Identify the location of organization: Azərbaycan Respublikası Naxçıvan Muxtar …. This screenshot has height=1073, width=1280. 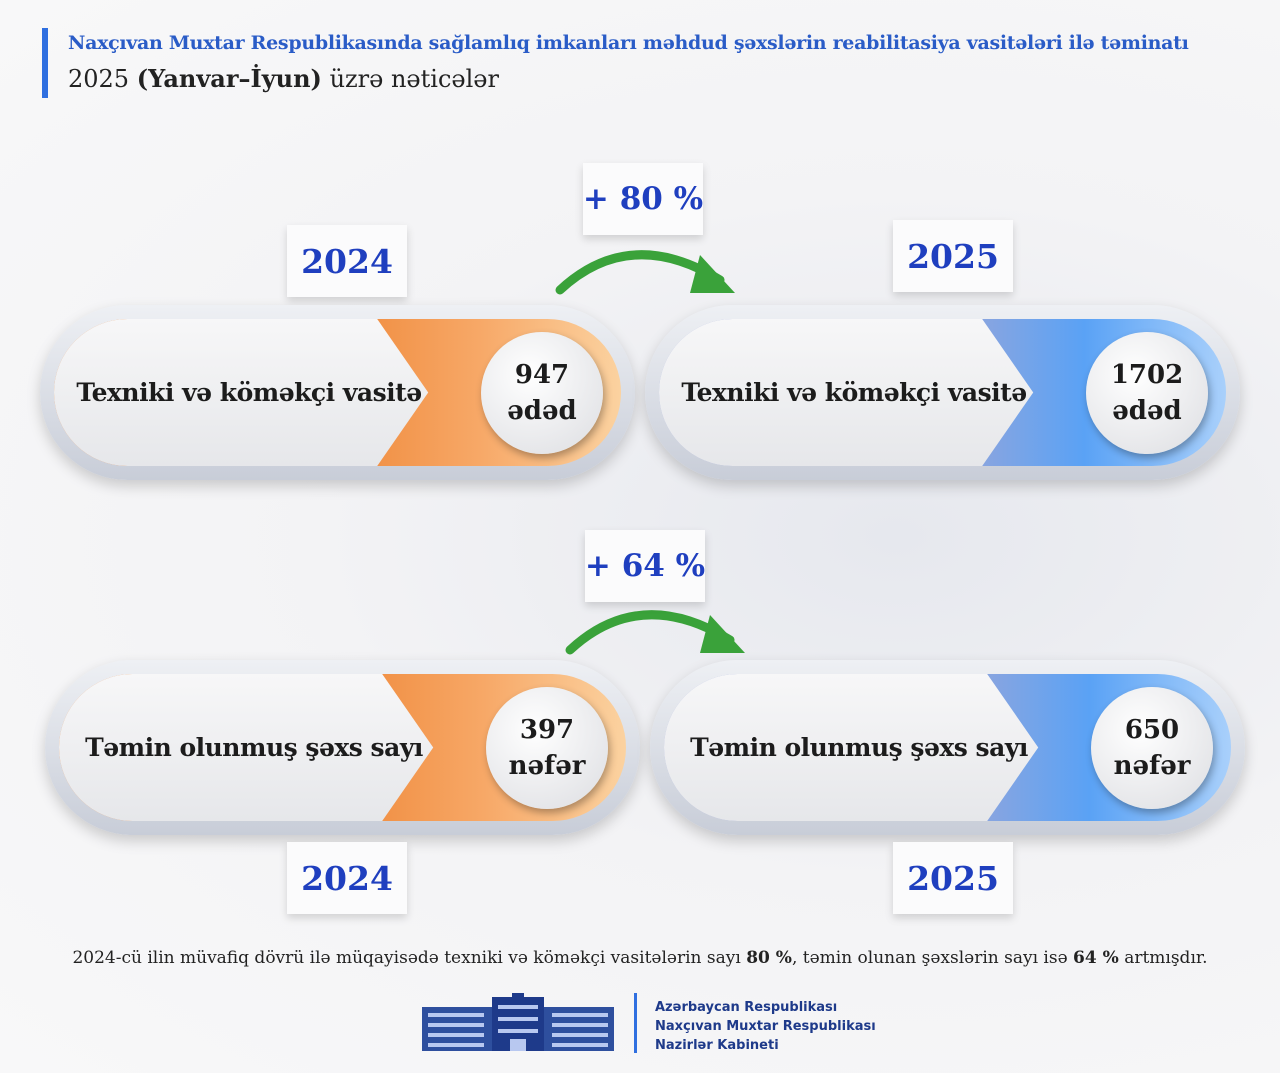
(765, 1026).